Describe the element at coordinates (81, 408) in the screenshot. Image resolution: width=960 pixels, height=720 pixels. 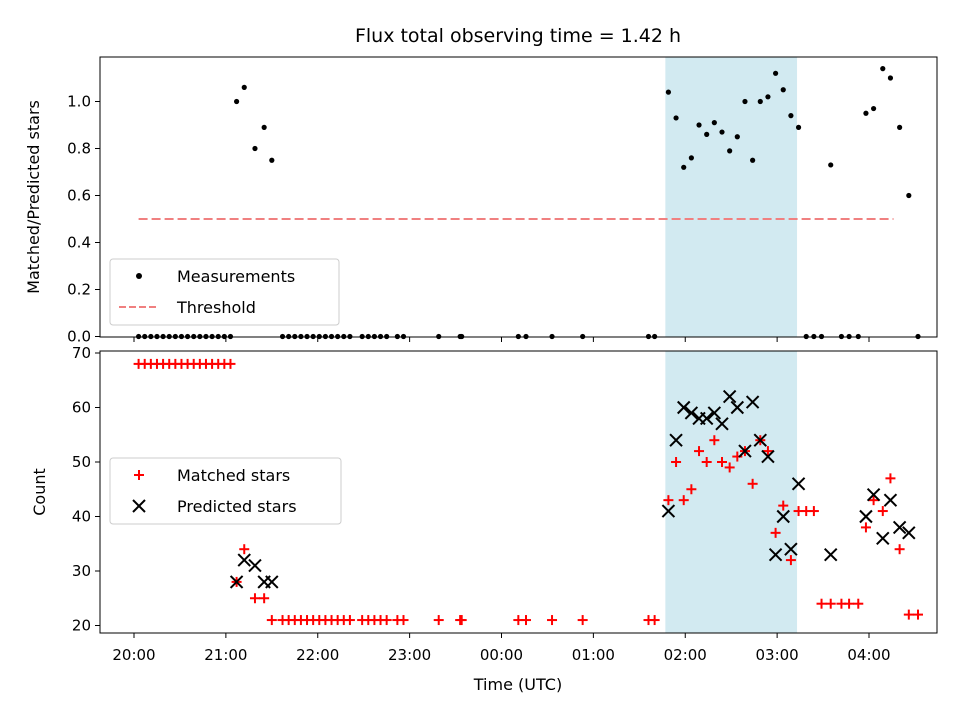
I see `bottom-y-tick-label: 60` at that location.